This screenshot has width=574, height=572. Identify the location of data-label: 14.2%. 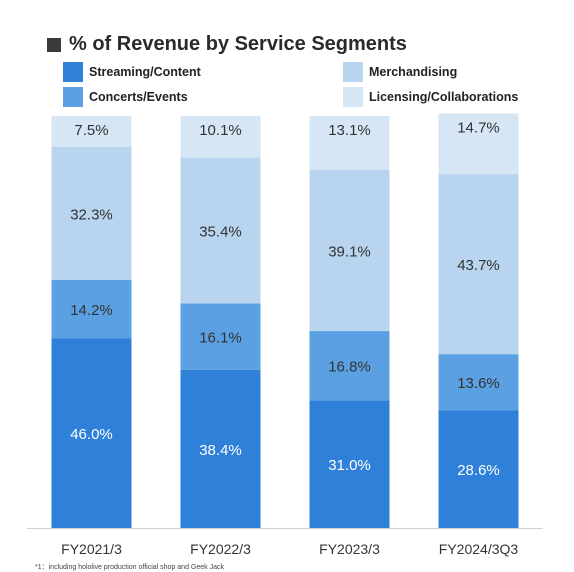
(91, 310).